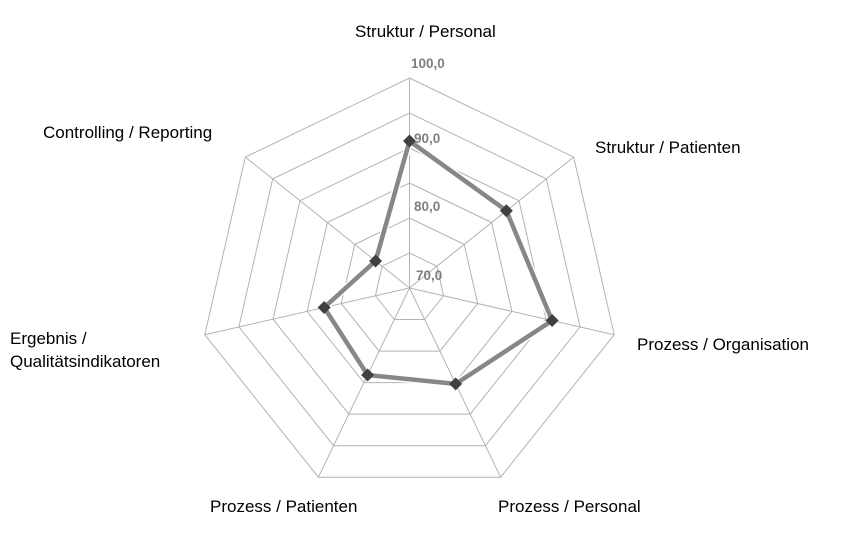 Image resolution: width=860 pixels, height=533 pixels. What do you see at coordinates (723, 344) in the screenshot?
I see `category-label-prozess-organisation: Prozess / Organisation` at bounding box center [723, 344].